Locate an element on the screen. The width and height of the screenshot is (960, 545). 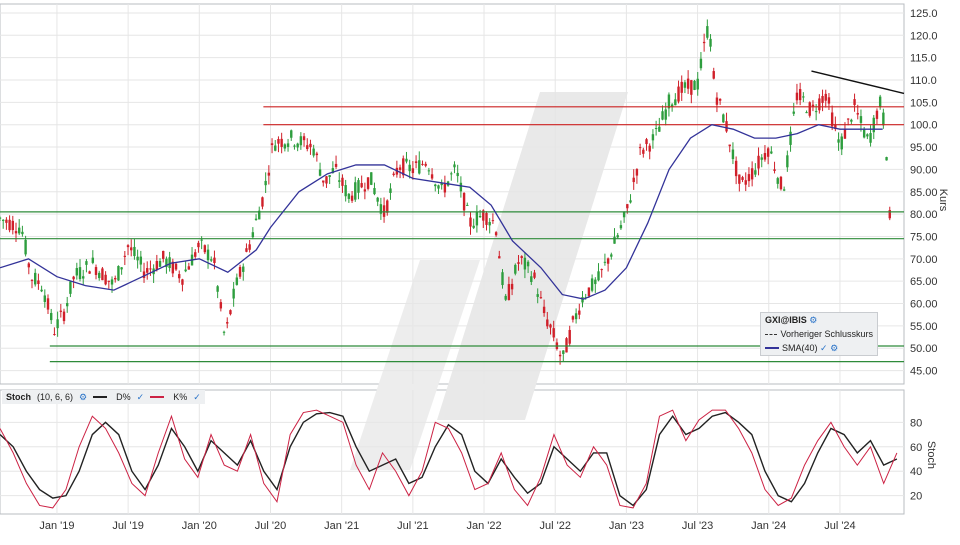
legend-label-sma: SMA(40) is located at coordinates (800, 348).